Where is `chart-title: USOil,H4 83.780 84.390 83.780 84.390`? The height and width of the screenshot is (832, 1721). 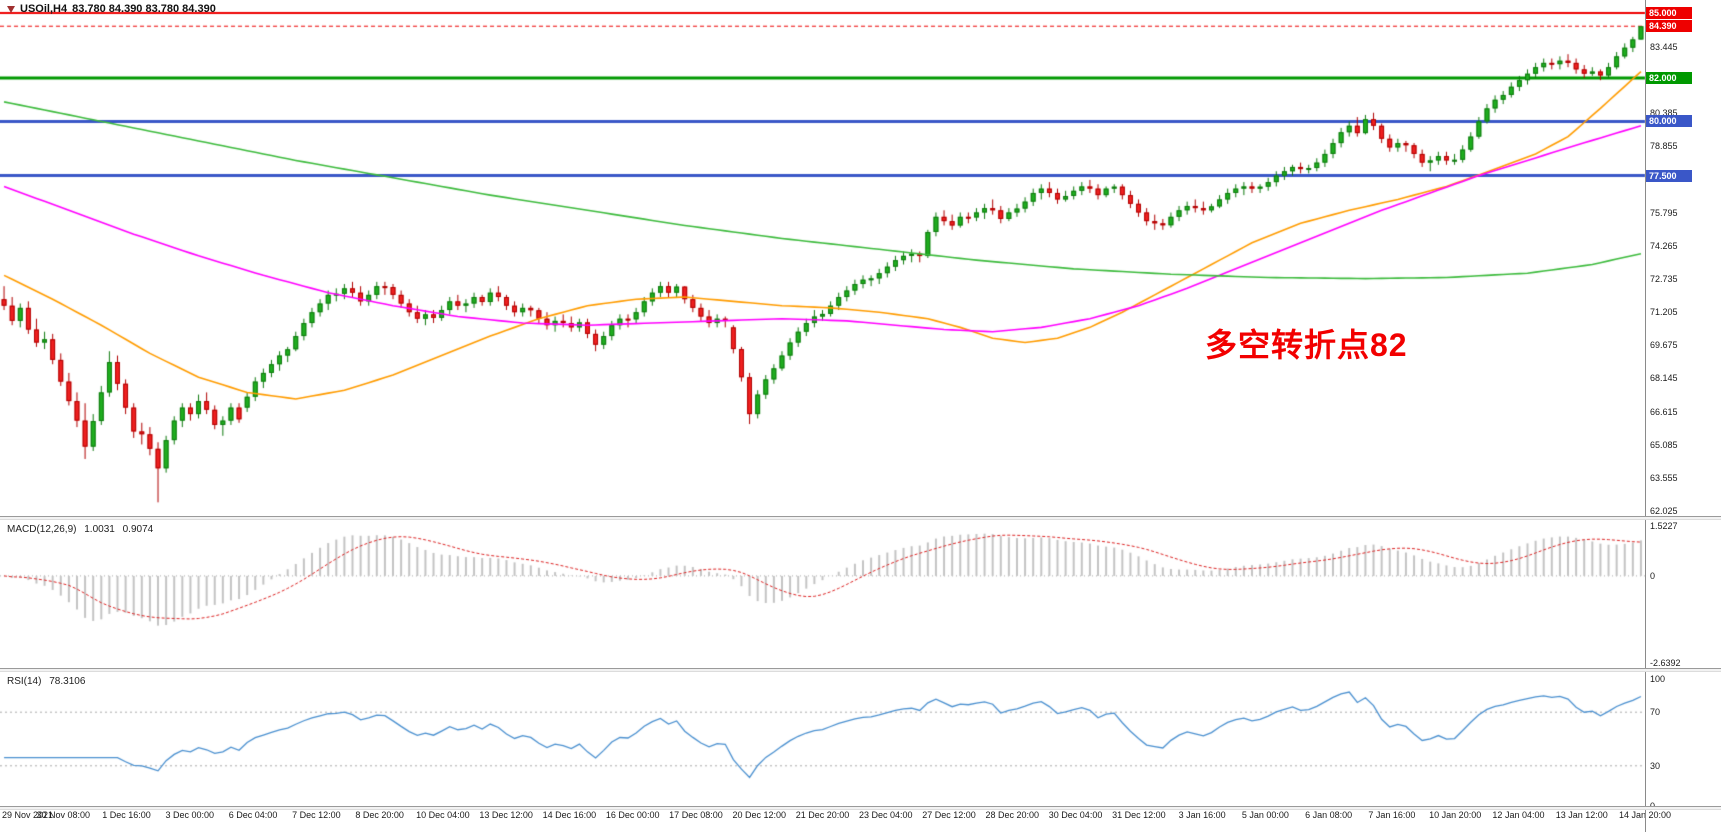
chart-title: USOil,H4 83.780 84.390 83.780 84.390 is located at coordinates (111, 9).